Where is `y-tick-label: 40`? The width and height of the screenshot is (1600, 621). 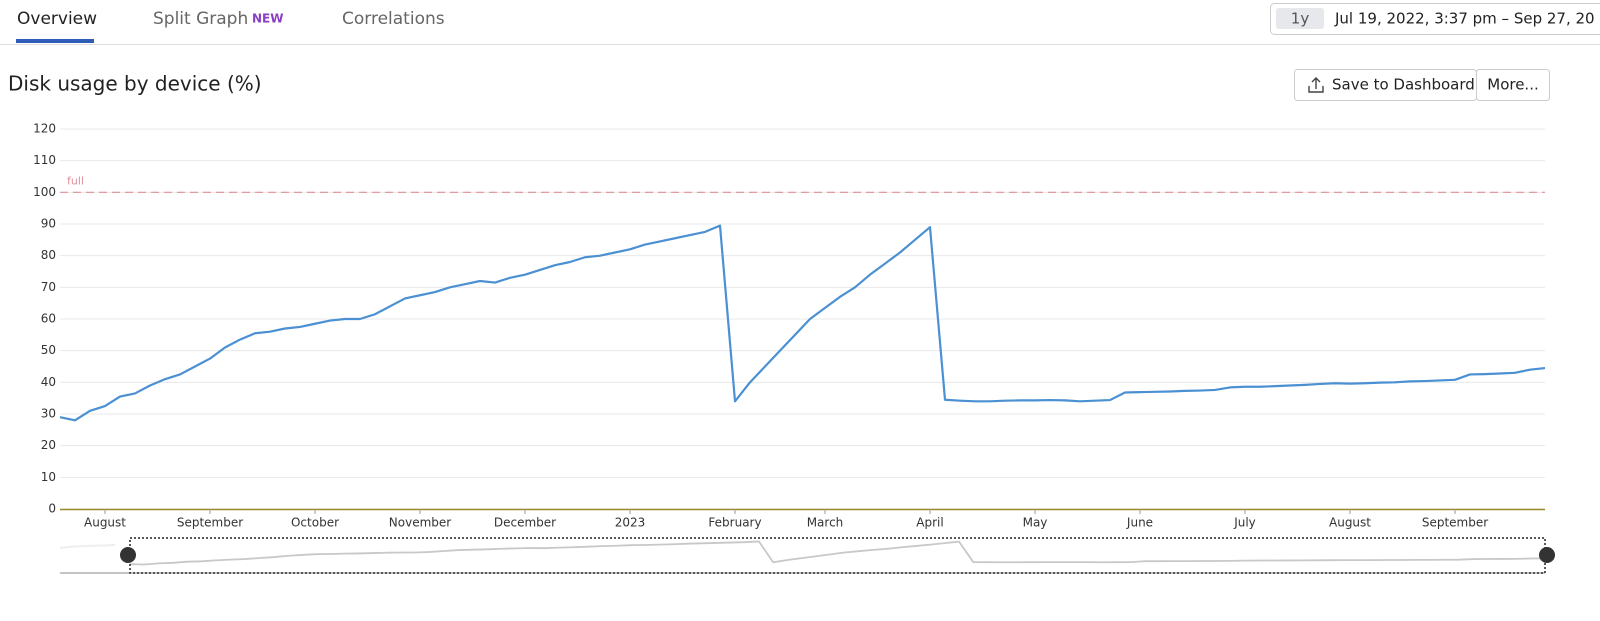 y-tick-label: 40 is located at coordinates (48, 382).